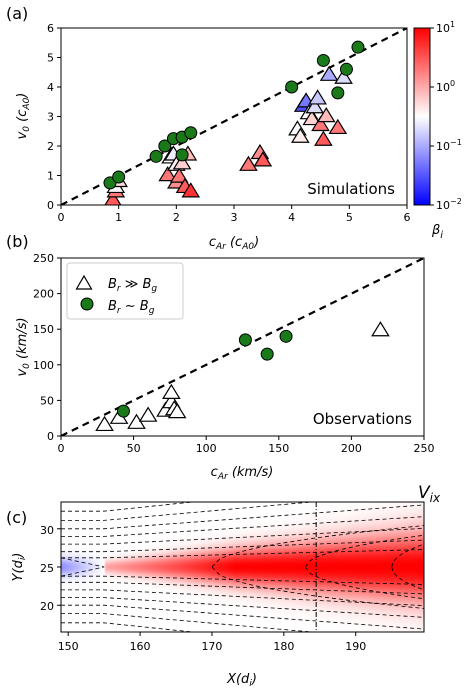 This screenshot has height=692, width=470. I want to click on panel-c-y-ticks: 20 25 30, so click(50, 568).